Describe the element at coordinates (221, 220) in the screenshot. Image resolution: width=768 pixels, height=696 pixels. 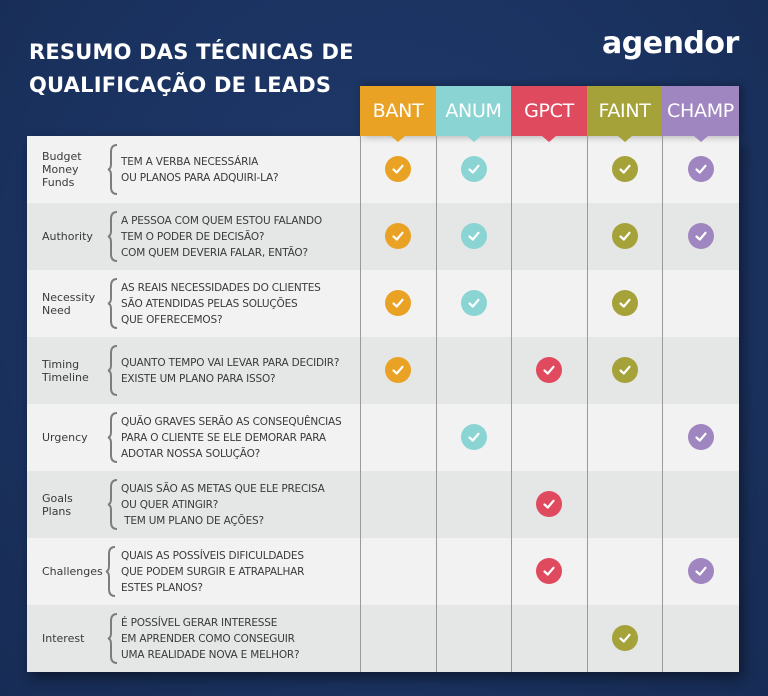
I see `question-line: A PESSOA COM QUEM ESTOU FALANDO` at that location.